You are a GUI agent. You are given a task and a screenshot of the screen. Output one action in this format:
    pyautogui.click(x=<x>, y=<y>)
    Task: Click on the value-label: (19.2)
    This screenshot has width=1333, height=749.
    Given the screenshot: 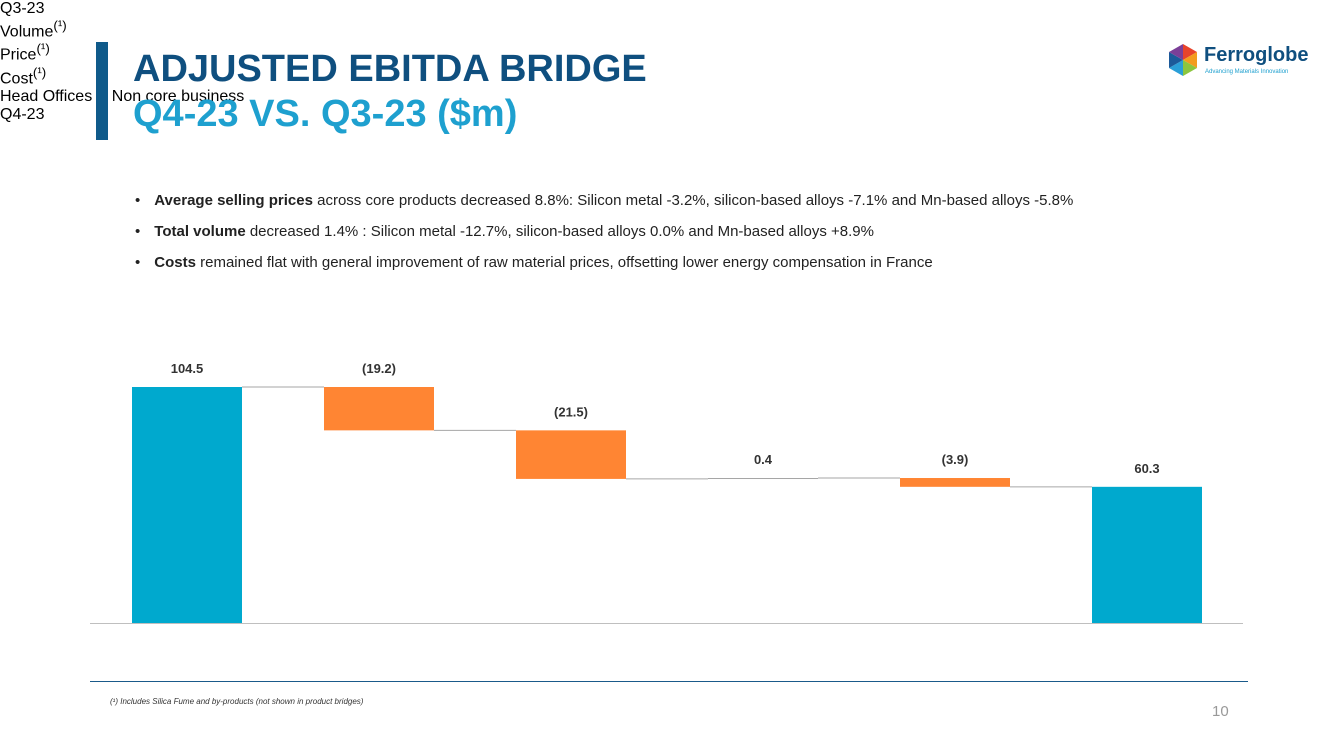 What is the action you would take?
    pyautogui.click(x=379, y=368)
    